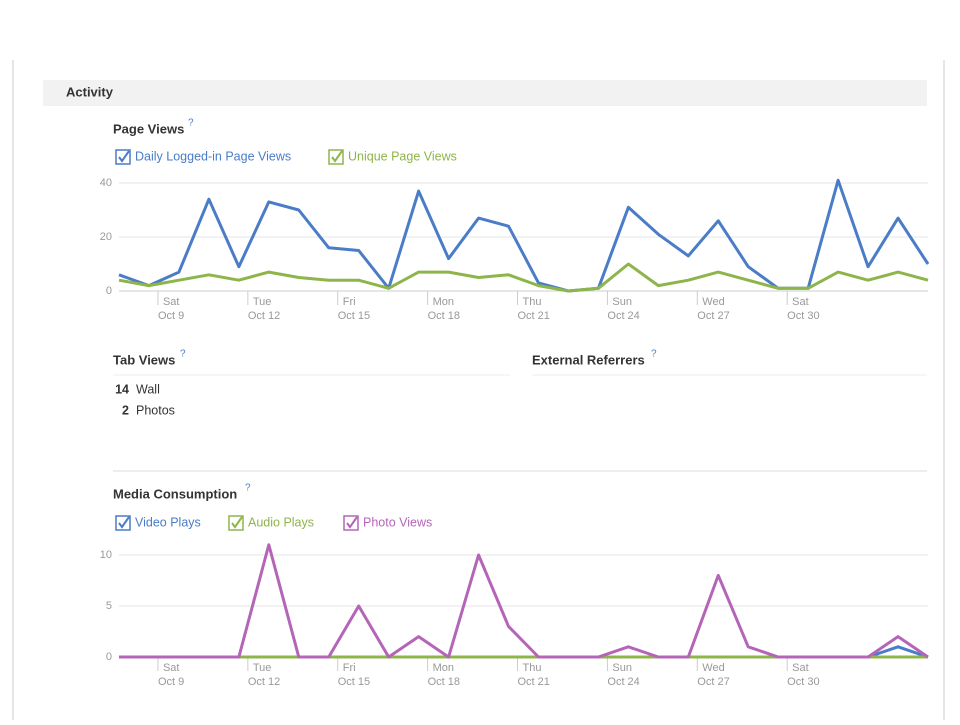  Describe the element at coordinates (106, 237) in the screenshot. I see `y-tick-label: 20` at that location.